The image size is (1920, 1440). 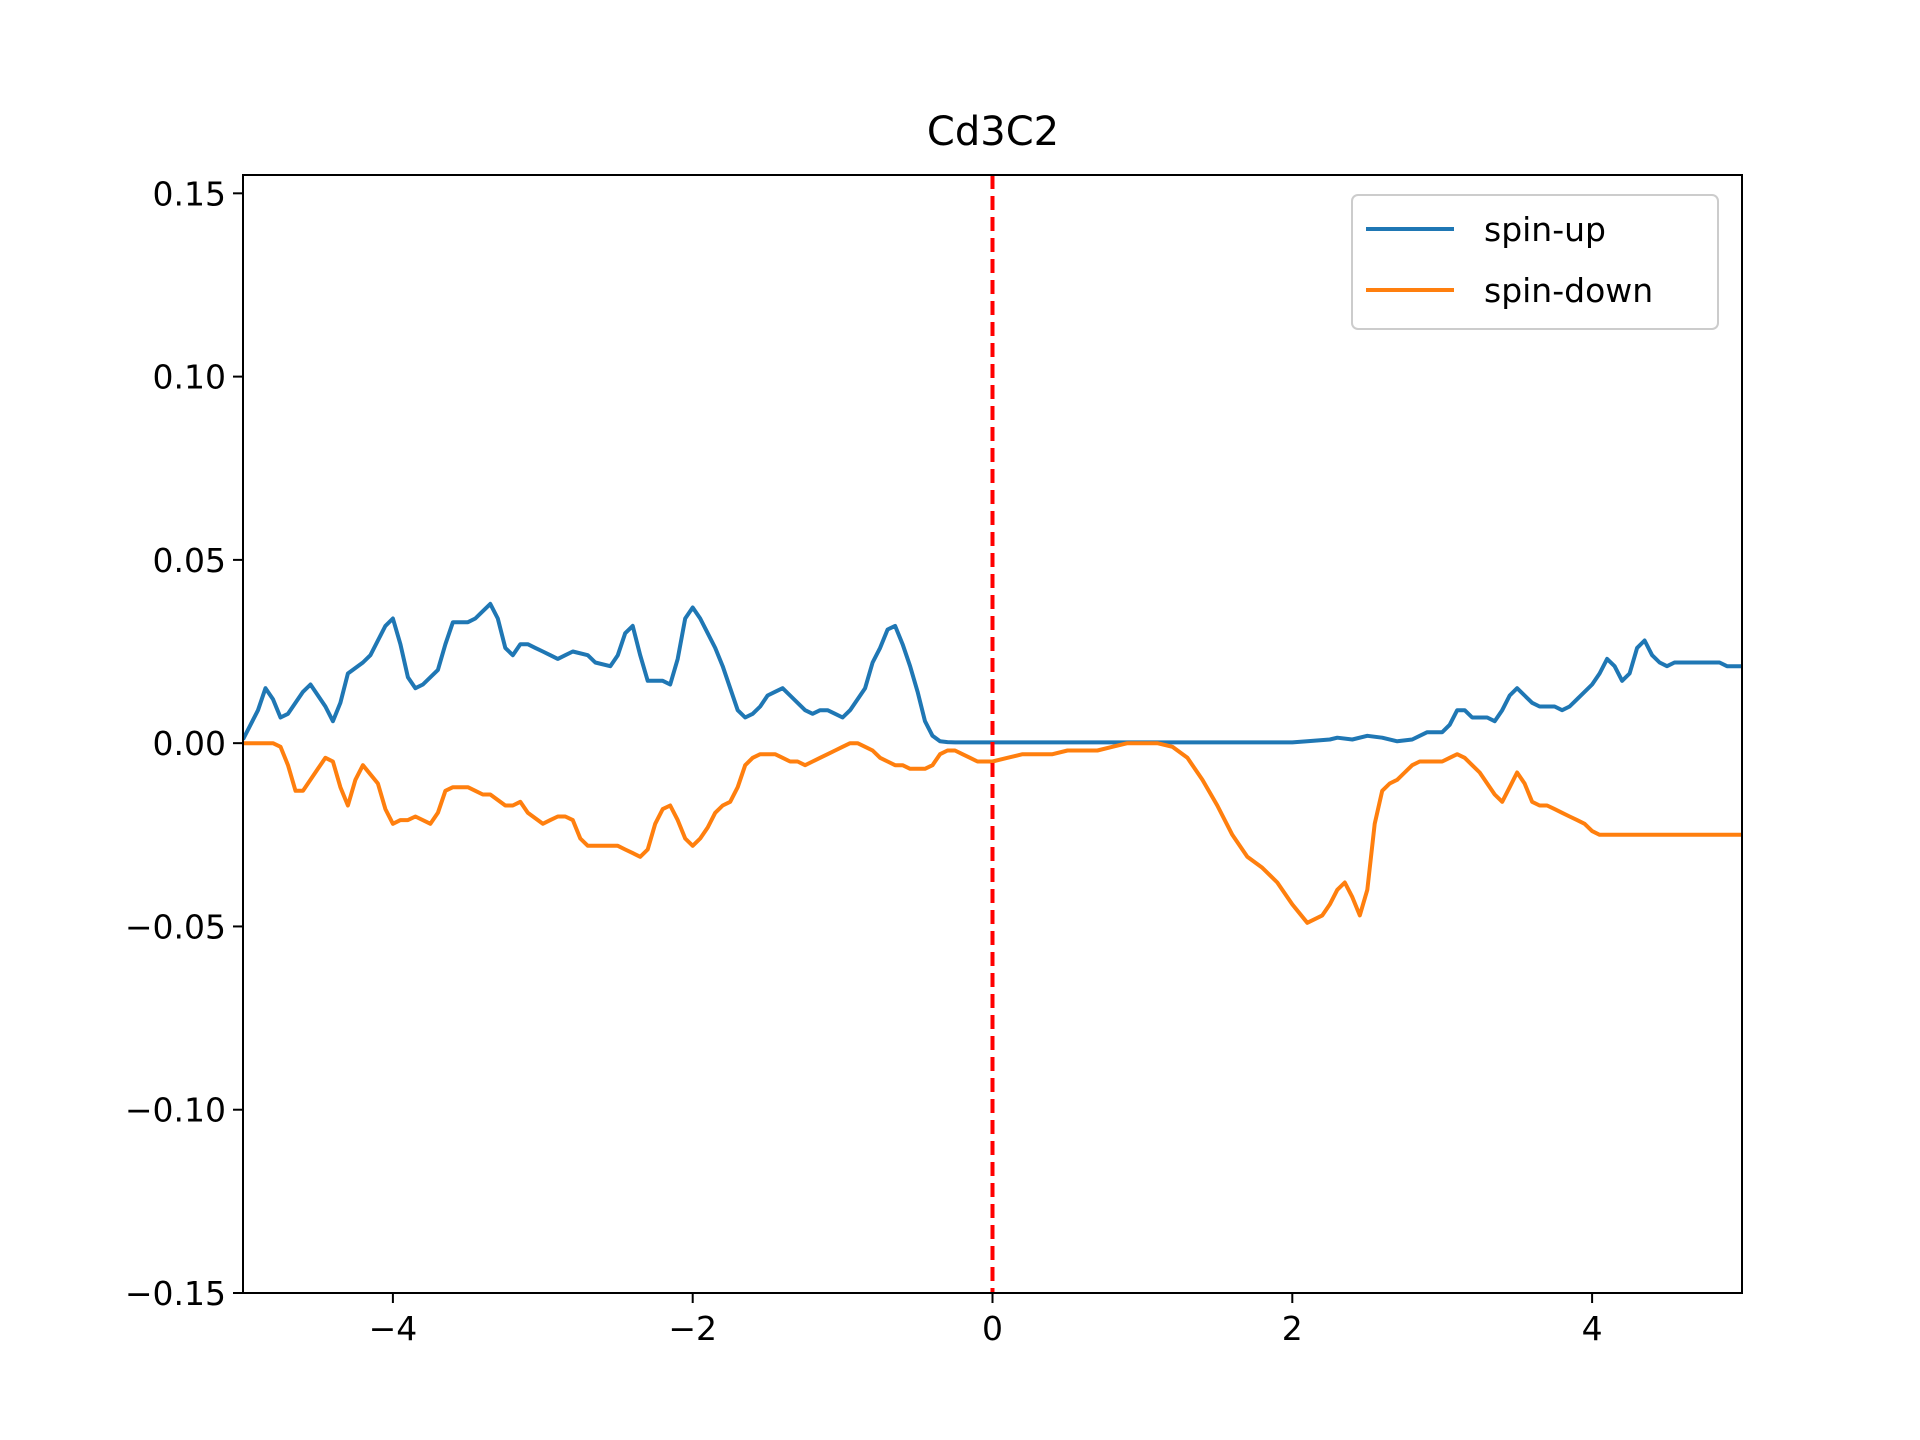 What do you see at coordinates (1568, 290) in the screenshot?
I see `legend-label-spin-down: spin-down` at bounding box center [1568, 290].